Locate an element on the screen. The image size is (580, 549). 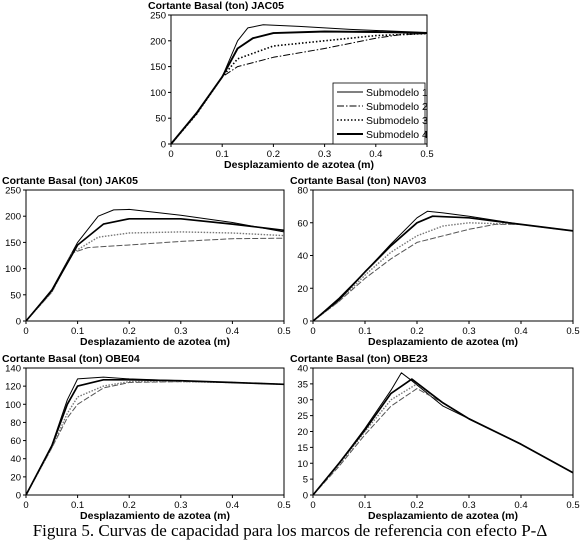
y-tick-label: 15 is located at coordinates (302, 448).